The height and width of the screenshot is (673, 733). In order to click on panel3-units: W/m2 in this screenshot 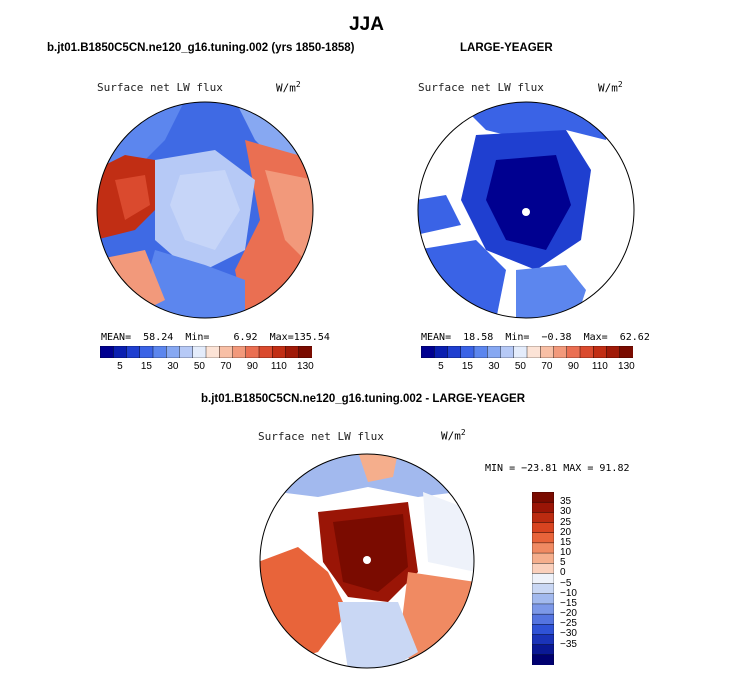, I will do `click(453, 435)`.